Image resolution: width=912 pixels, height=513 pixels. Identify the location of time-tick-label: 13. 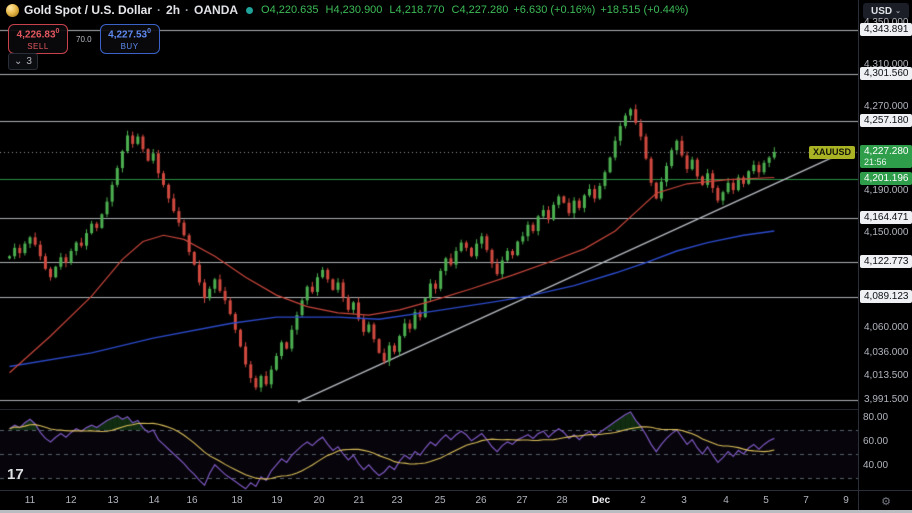
(113, 500).